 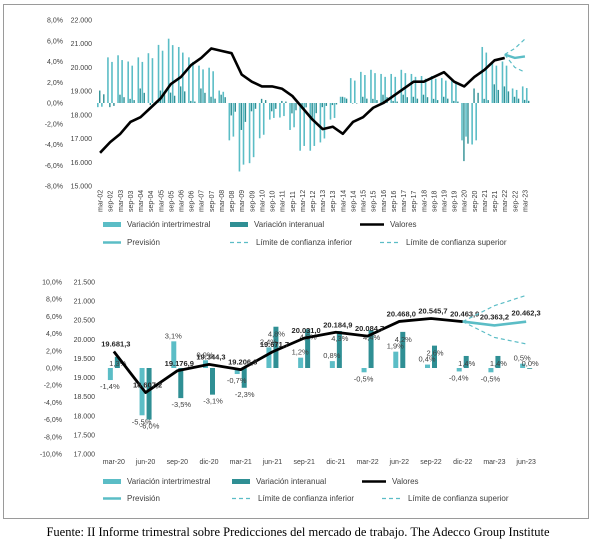 I want to click on x-axis-tick: sep-02, so click(x=111, y=201).